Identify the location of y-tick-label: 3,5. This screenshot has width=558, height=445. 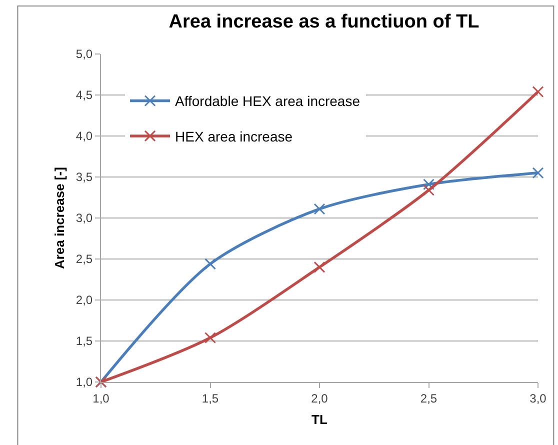
(84, 177).